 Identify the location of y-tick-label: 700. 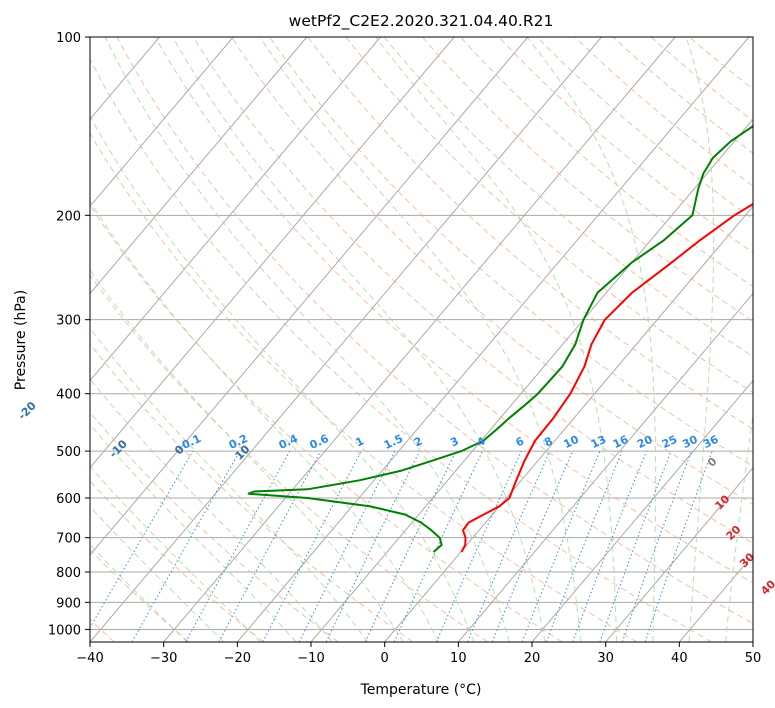
(68, 539).